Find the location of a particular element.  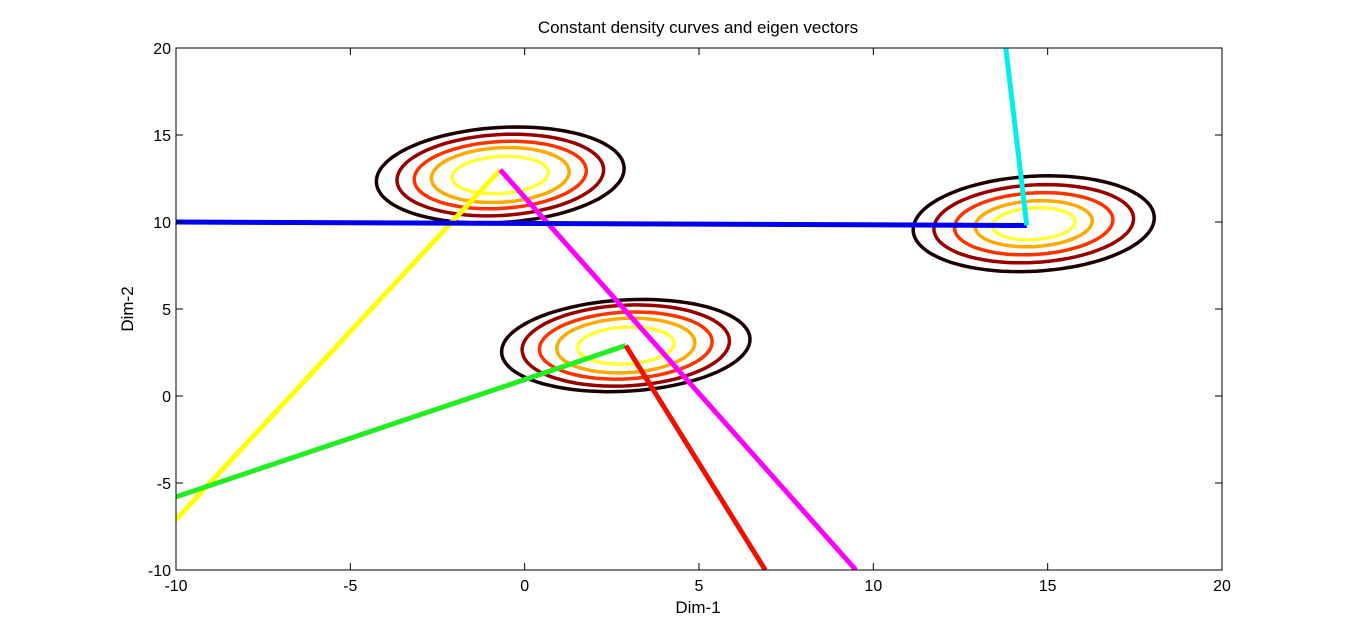

x-tick-label: 15 is located at coordinates (1048, 586).